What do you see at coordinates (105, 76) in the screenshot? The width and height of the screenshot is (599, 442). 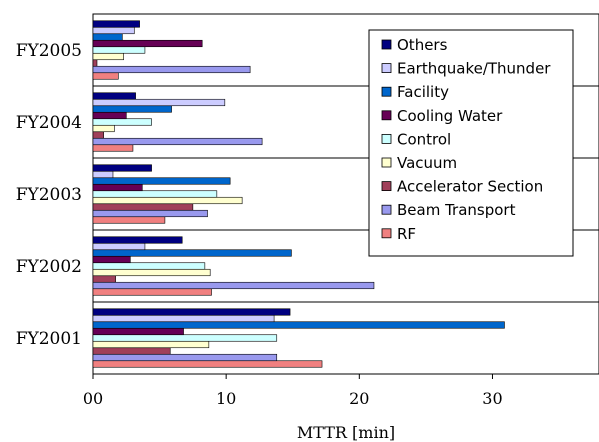 I see `bar-rf-fy2005` at bounding box center [105, 76].